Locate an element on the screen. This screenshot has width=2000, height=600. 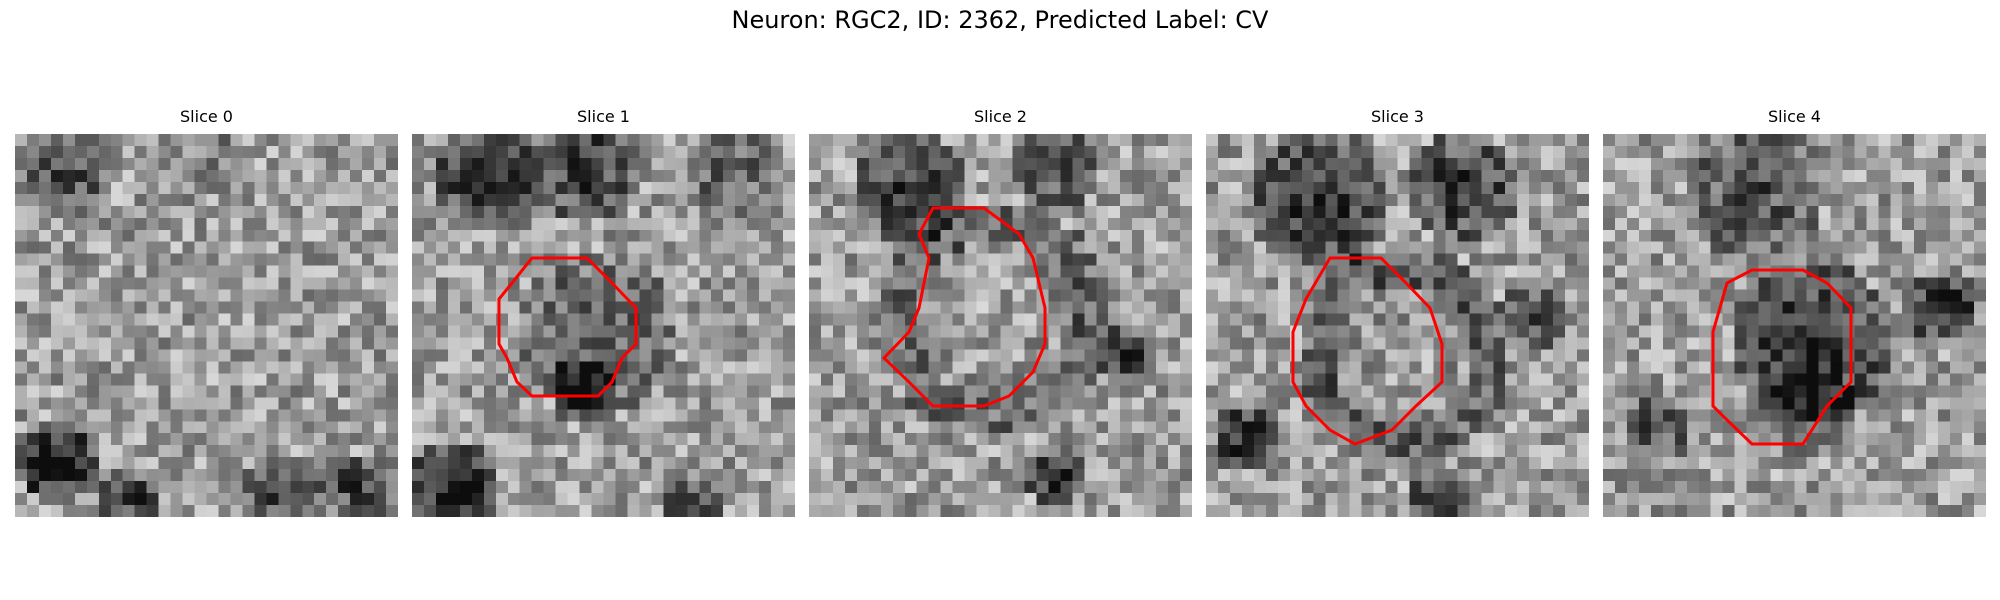
slice-panel-3: Slice 3 is located at coordinates (1397, 311).